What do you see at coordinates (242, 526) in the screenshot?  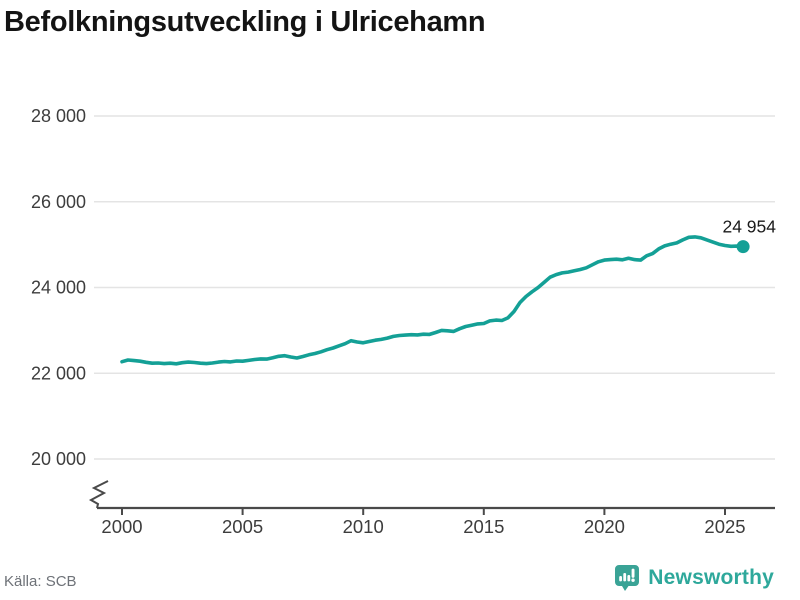 I see `x-tick-label: 2005` at bounding box center [242, 526].